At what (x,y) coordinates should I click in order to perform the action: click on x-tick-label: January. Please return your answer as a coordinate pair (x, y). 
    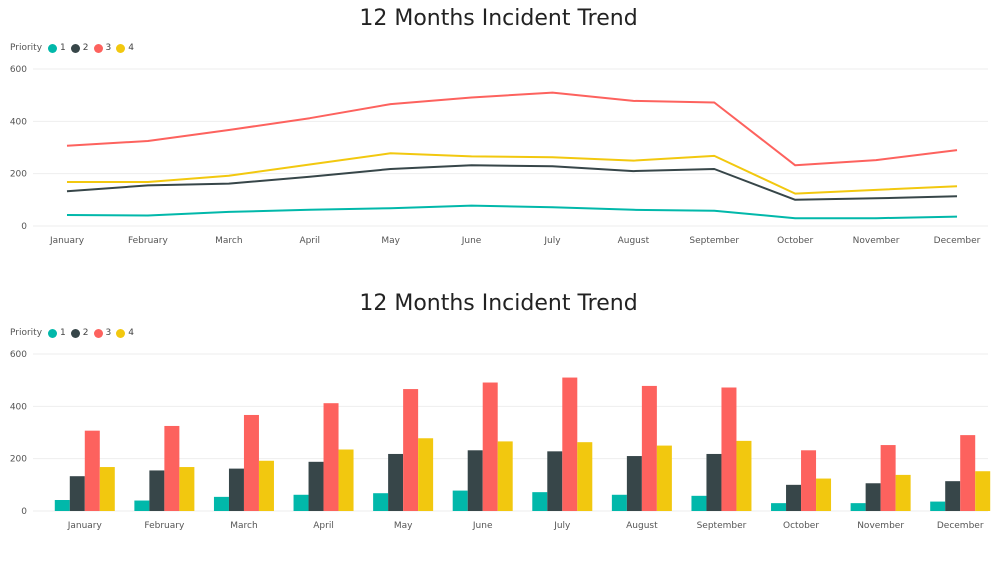
    Looking at the image, I should click on (67, 241).